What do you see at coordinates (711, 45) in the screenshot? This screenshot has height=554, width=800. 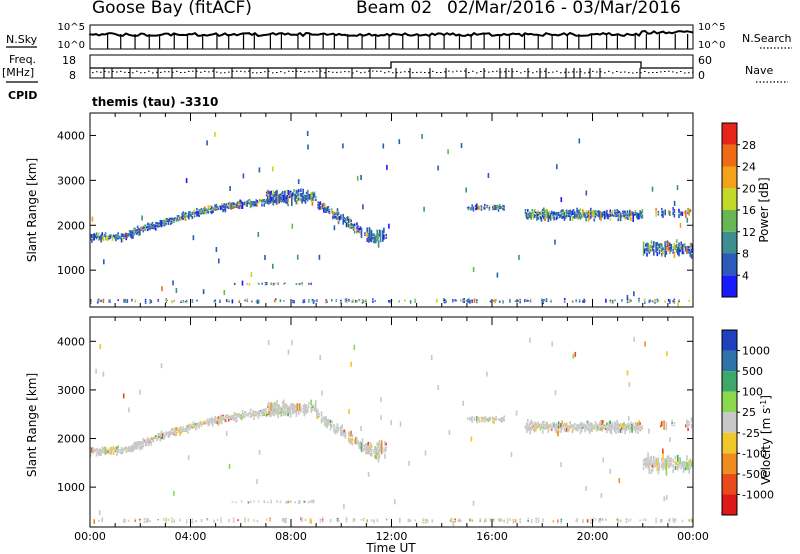 I see `noise-right-tick-bottom: 10^0` at bounding box center [711, 45].